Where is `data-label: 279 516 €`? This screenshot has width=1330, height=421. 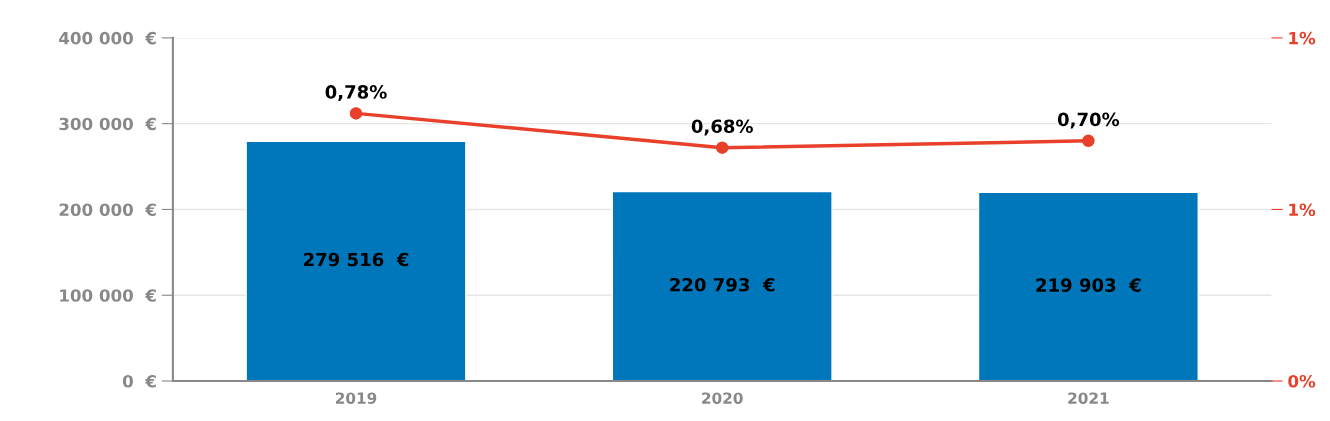 data-label: 279 516 € is located at coordinates (356, 259).